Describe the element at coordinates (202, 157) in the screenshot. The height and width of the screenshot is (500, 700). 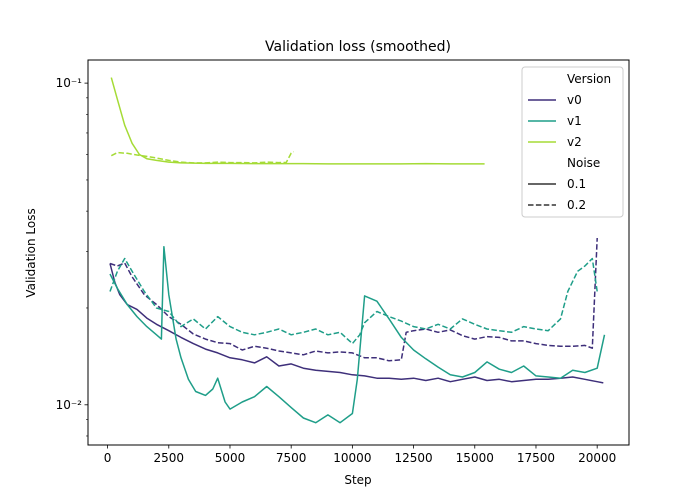
I see `series-line-v2-noise-0.2` at that location.